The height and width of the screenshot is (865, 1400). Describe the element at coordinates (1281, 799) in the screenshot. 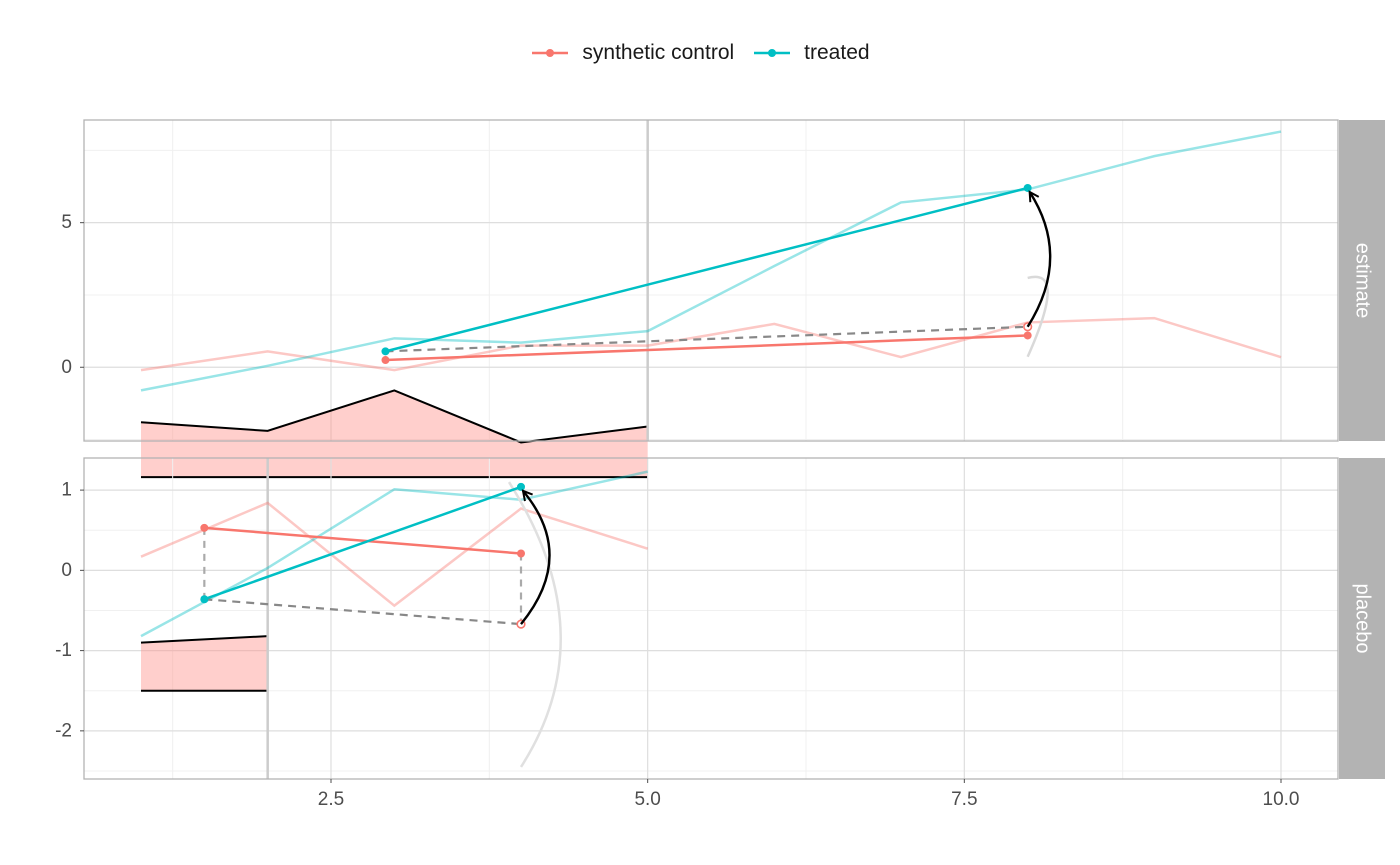

I see `x-tick-label: 10.0` at that location.